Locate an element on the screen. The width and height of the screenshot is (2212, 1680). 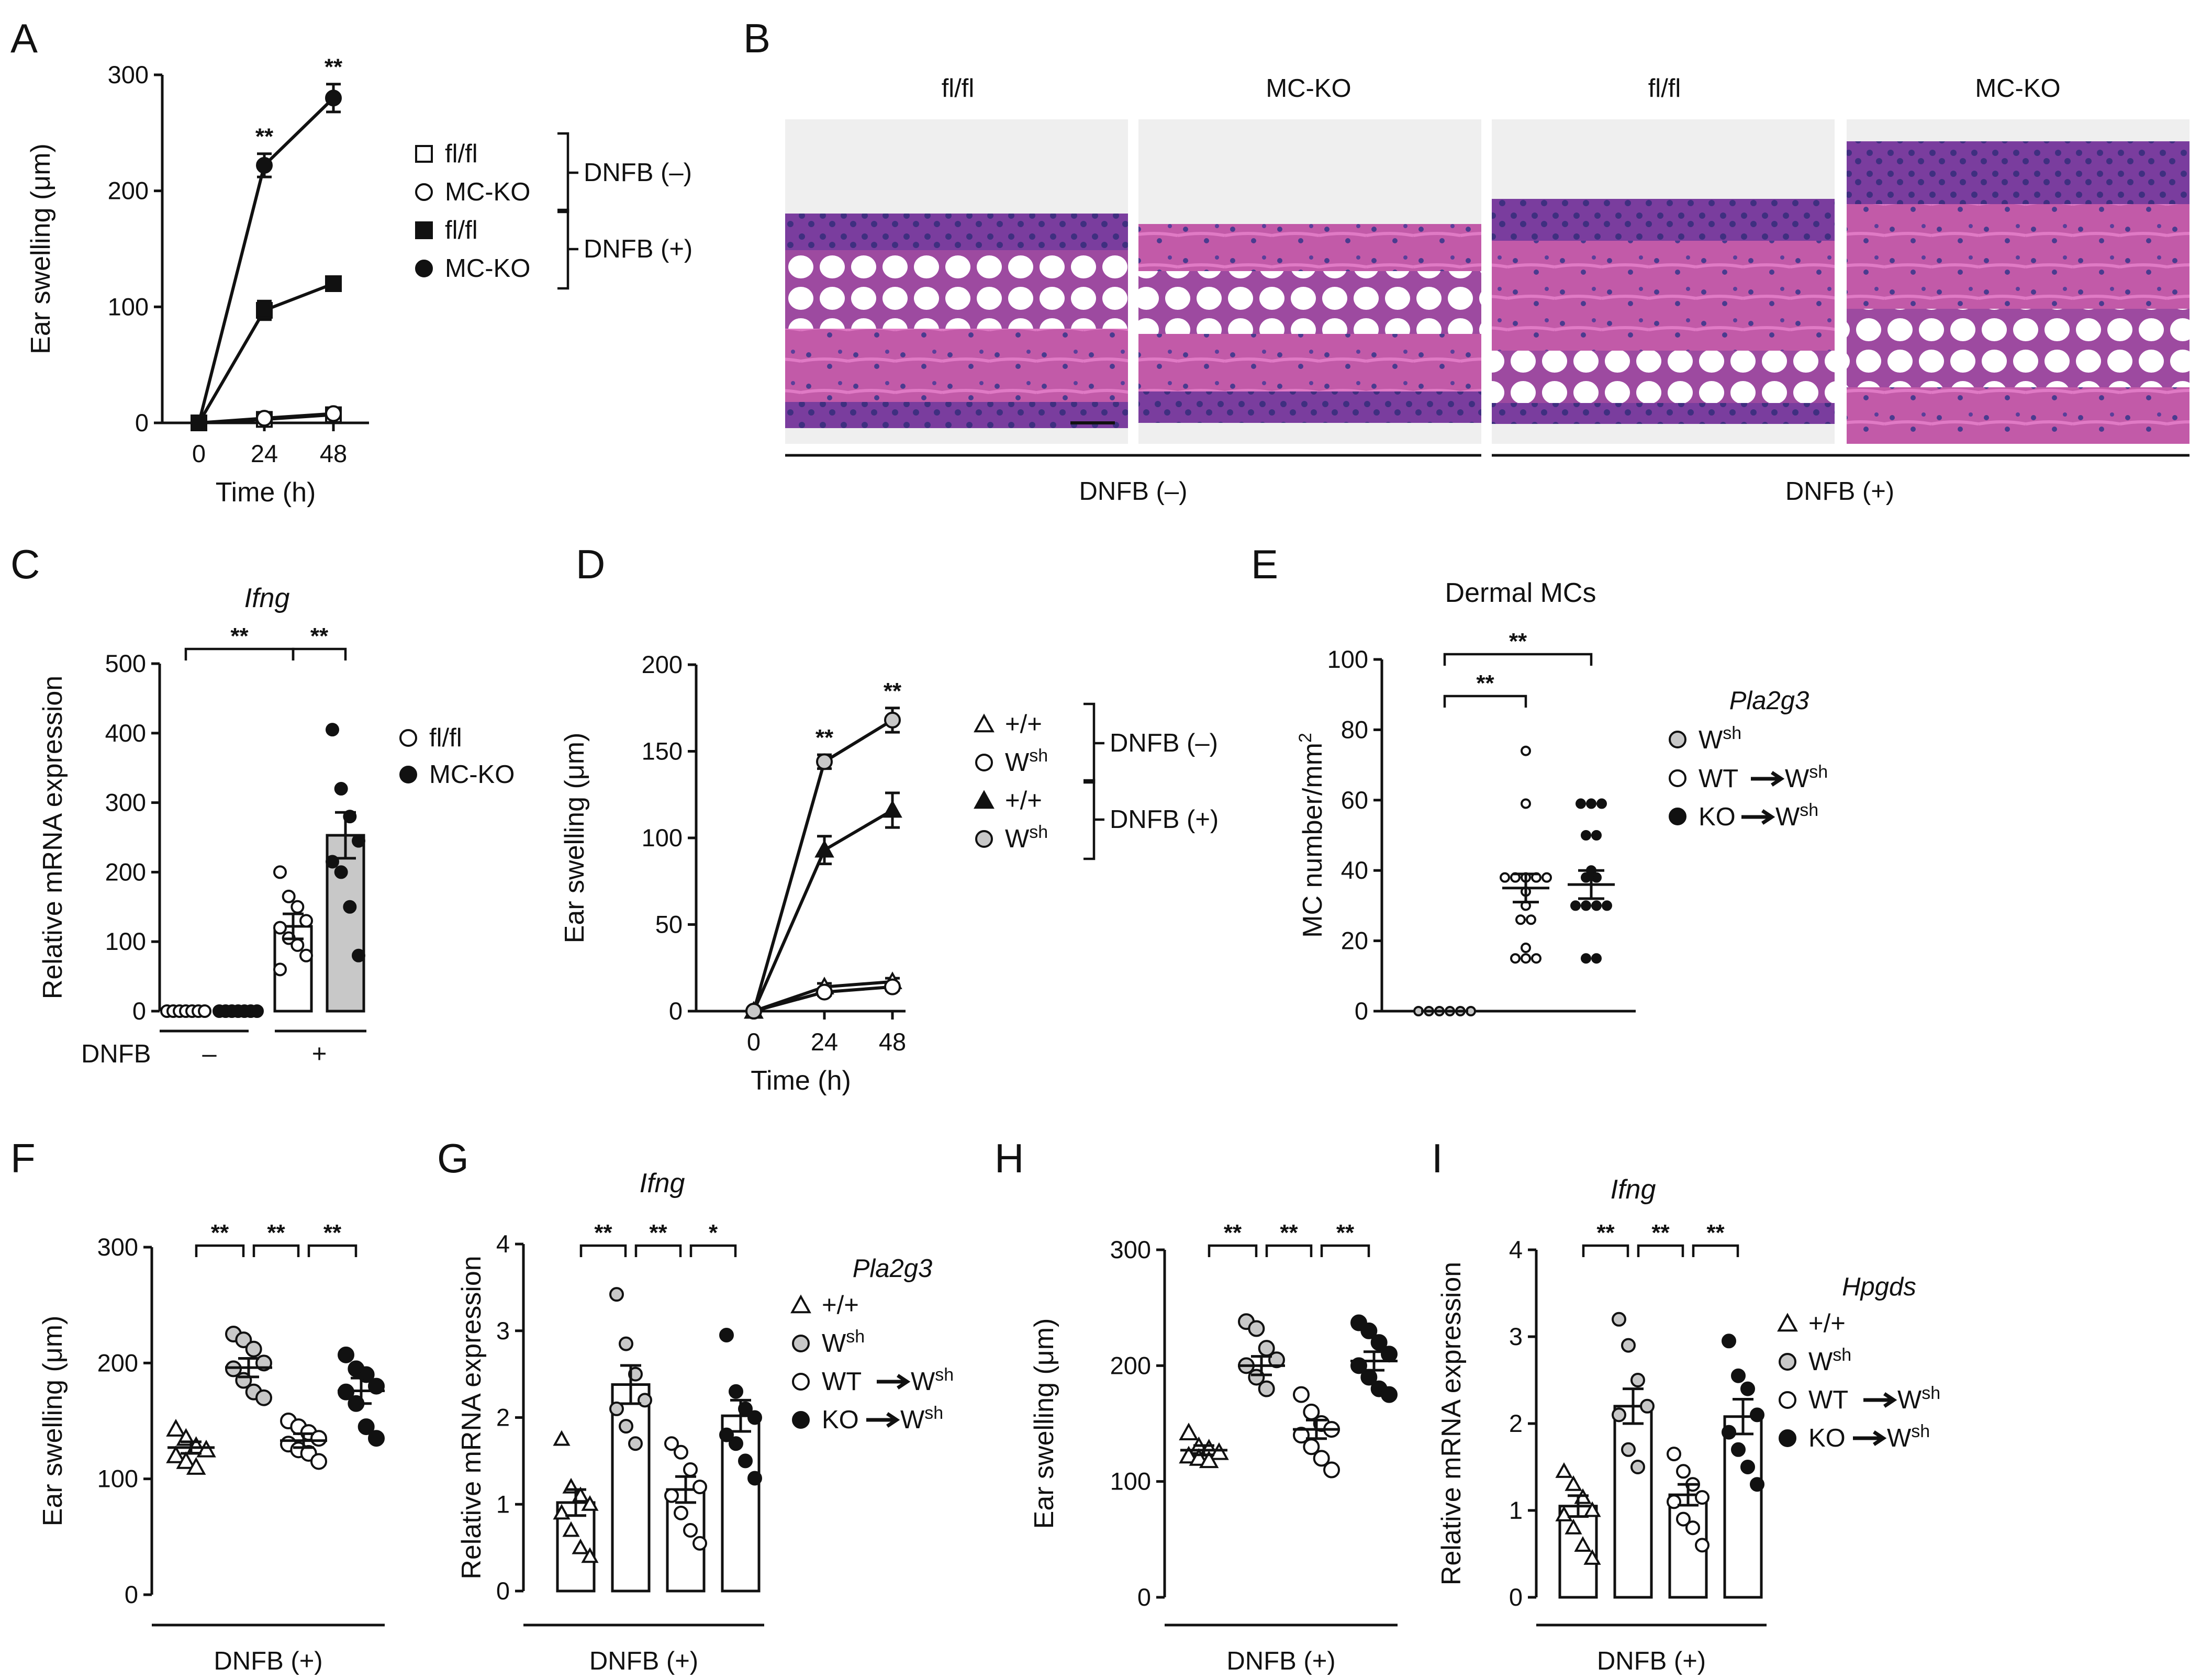
panel-c-y-tick-label: 0 is located at coordinates (139, 1011).